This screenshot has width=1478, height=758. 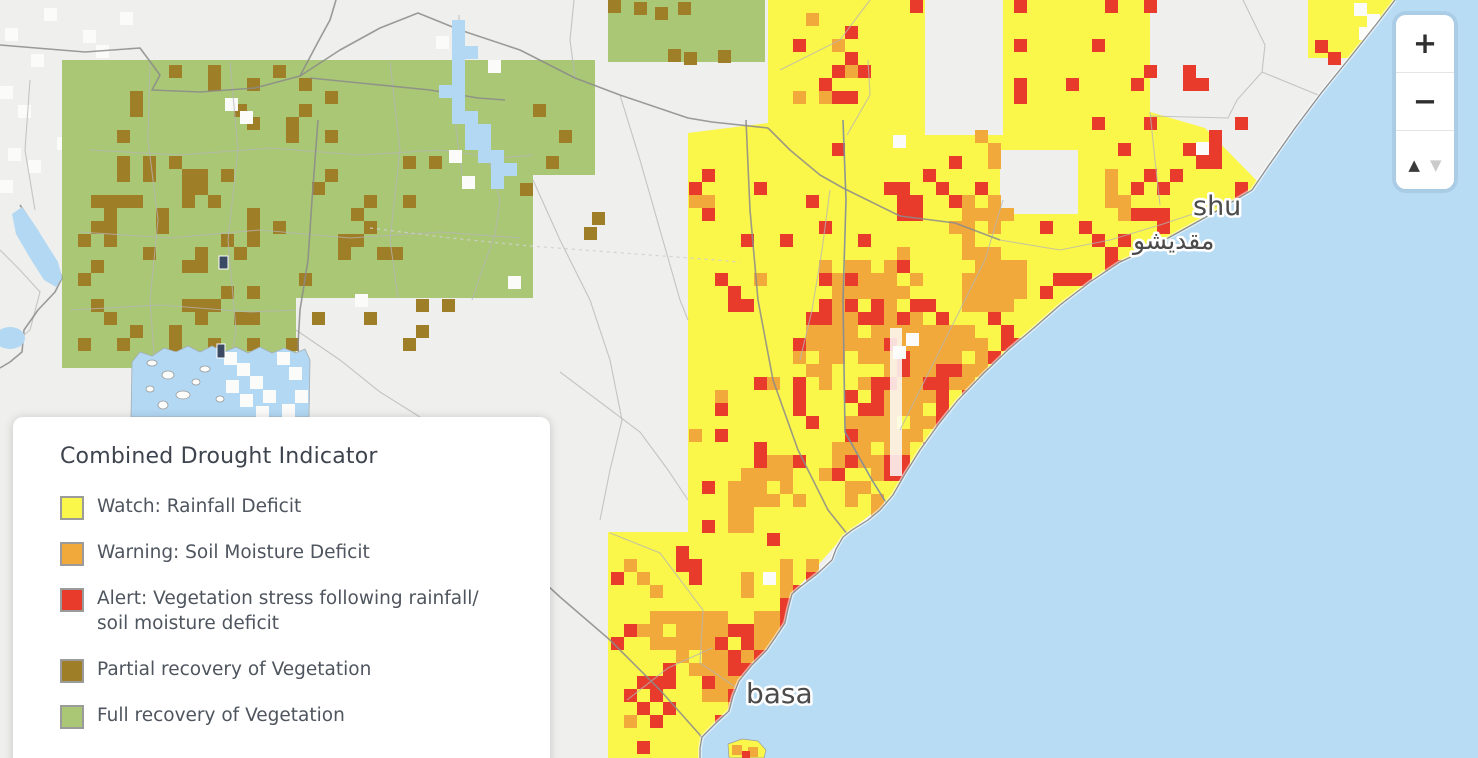 What do you see at coordinates (779, 693) in the screenshot?
I see `place-label: basa` at bounding box center [779, 693].